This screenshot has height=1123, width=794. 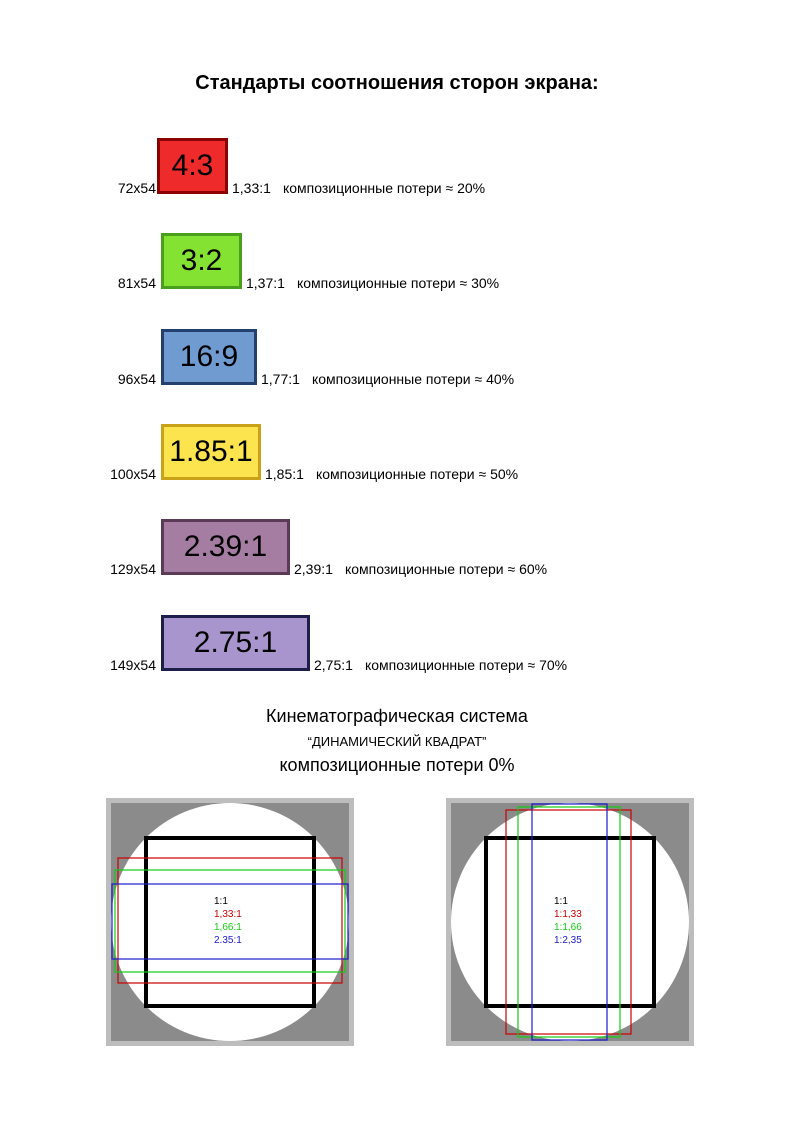 I want to click on format-ratio-label: 16:9, so click(x=209, y=356).